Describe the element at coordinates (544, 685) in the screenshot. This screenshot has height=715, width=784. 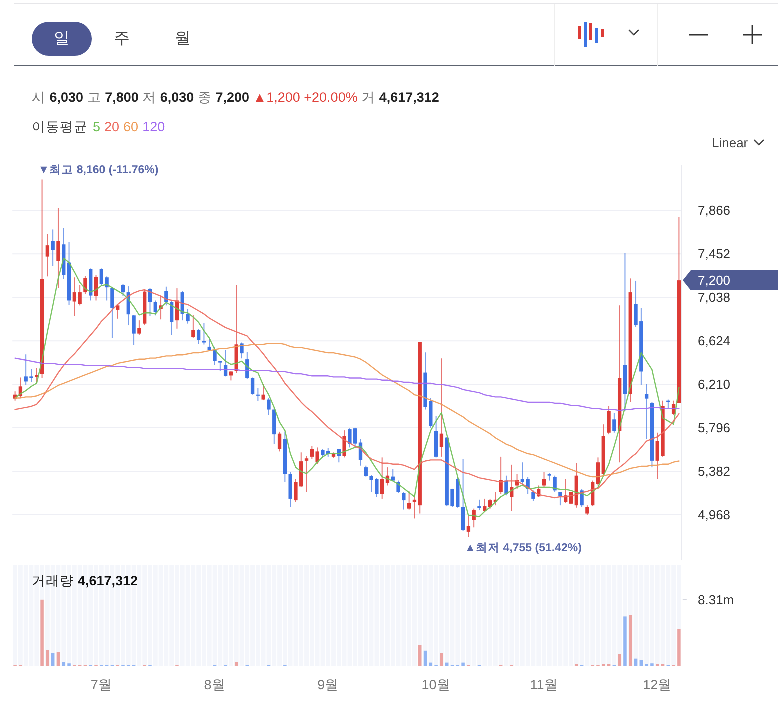
I see `x-tick-label: 11월` at that location.